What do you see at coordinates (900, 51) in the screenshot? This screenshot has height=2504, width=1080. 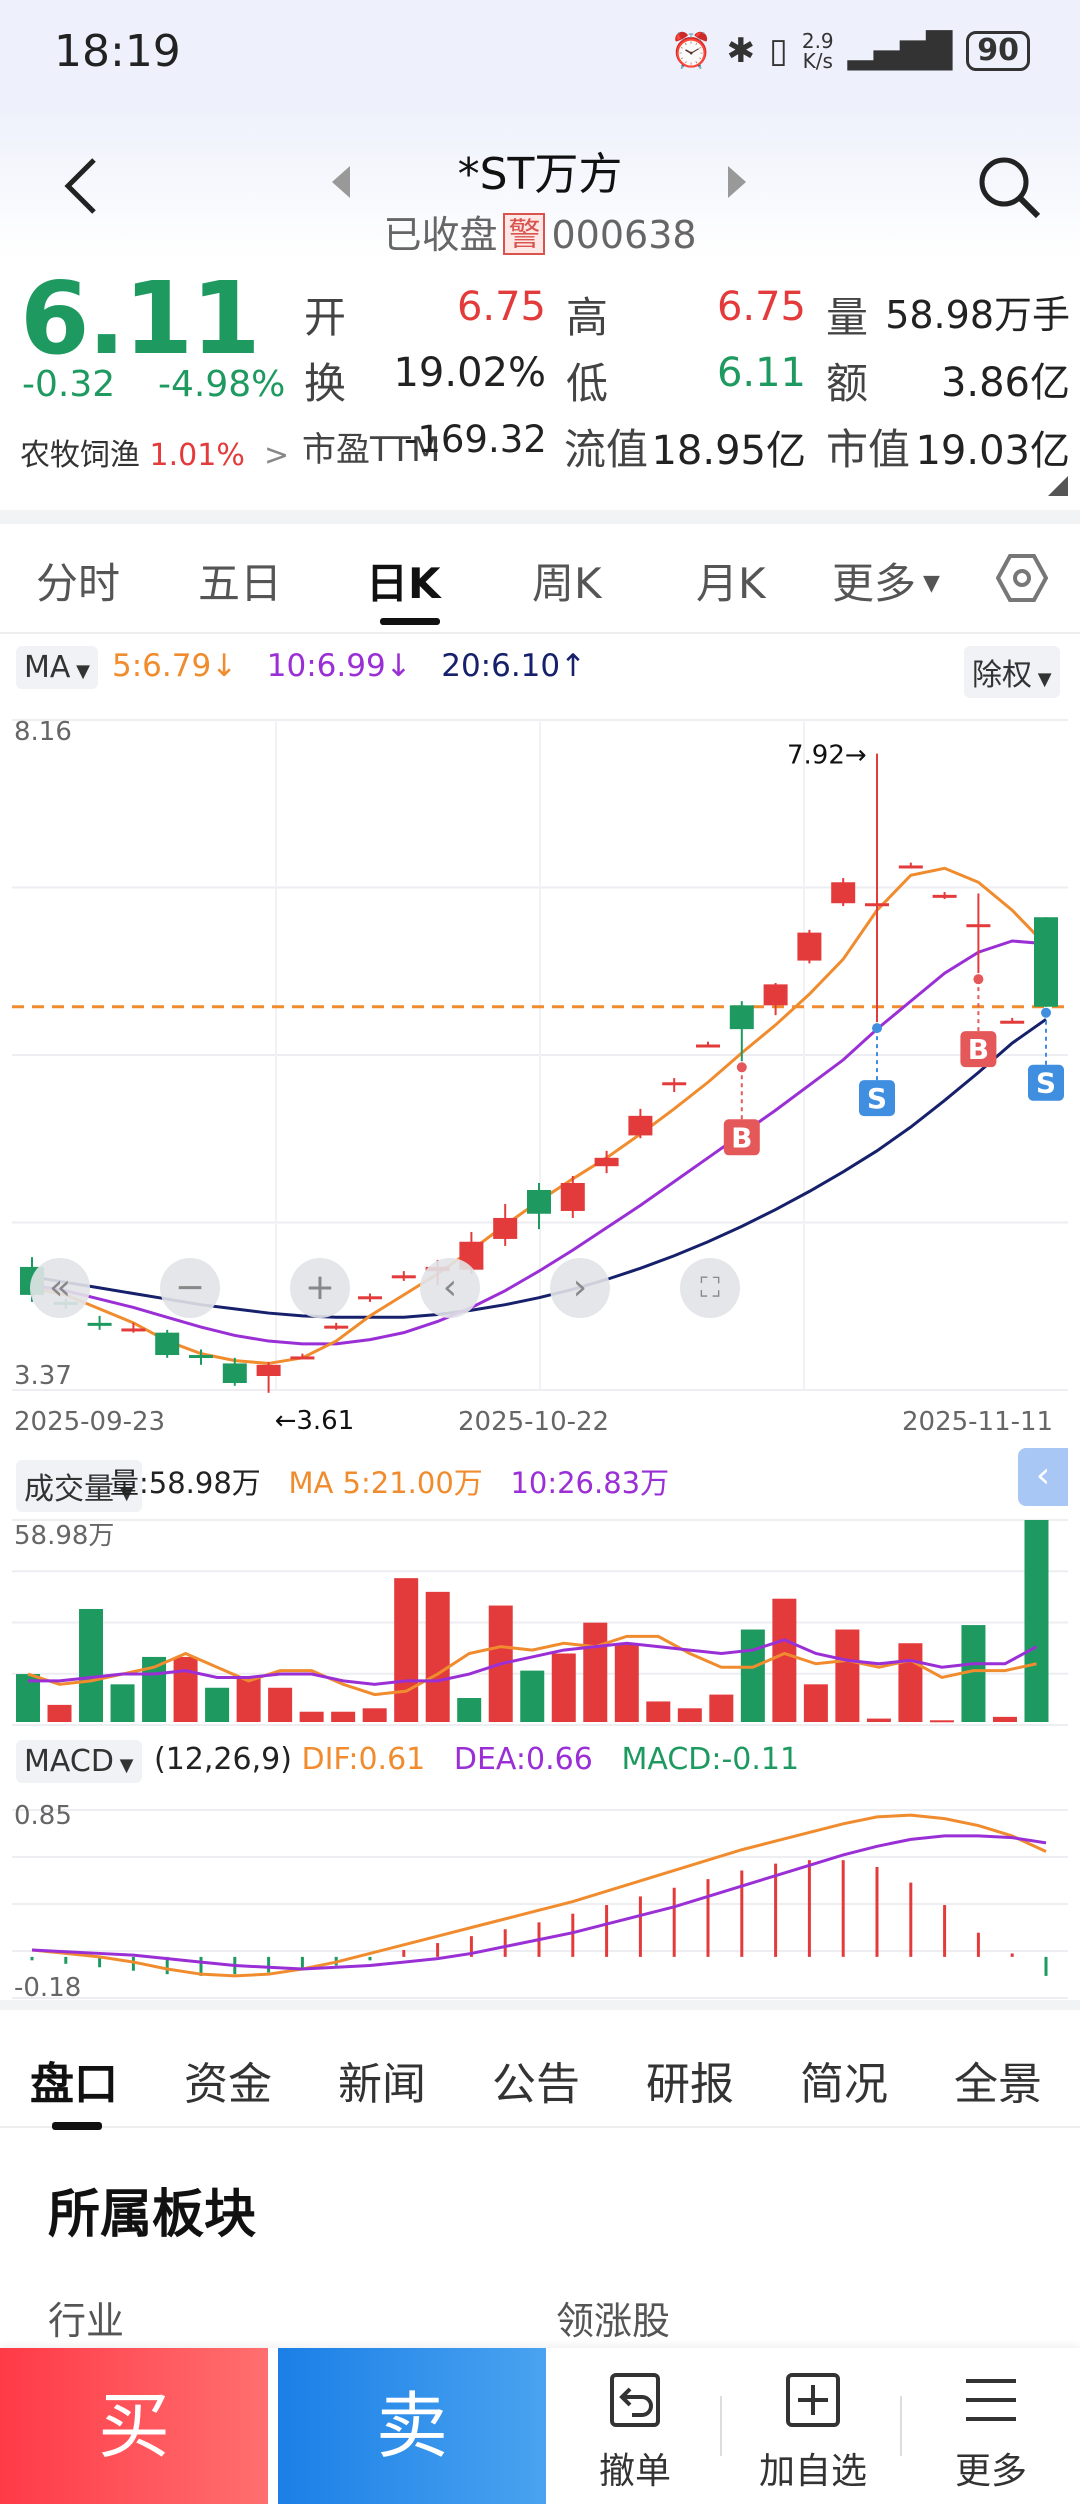 I see `signal-icon: ▂▄▆█` at bounding box center [900, 51].